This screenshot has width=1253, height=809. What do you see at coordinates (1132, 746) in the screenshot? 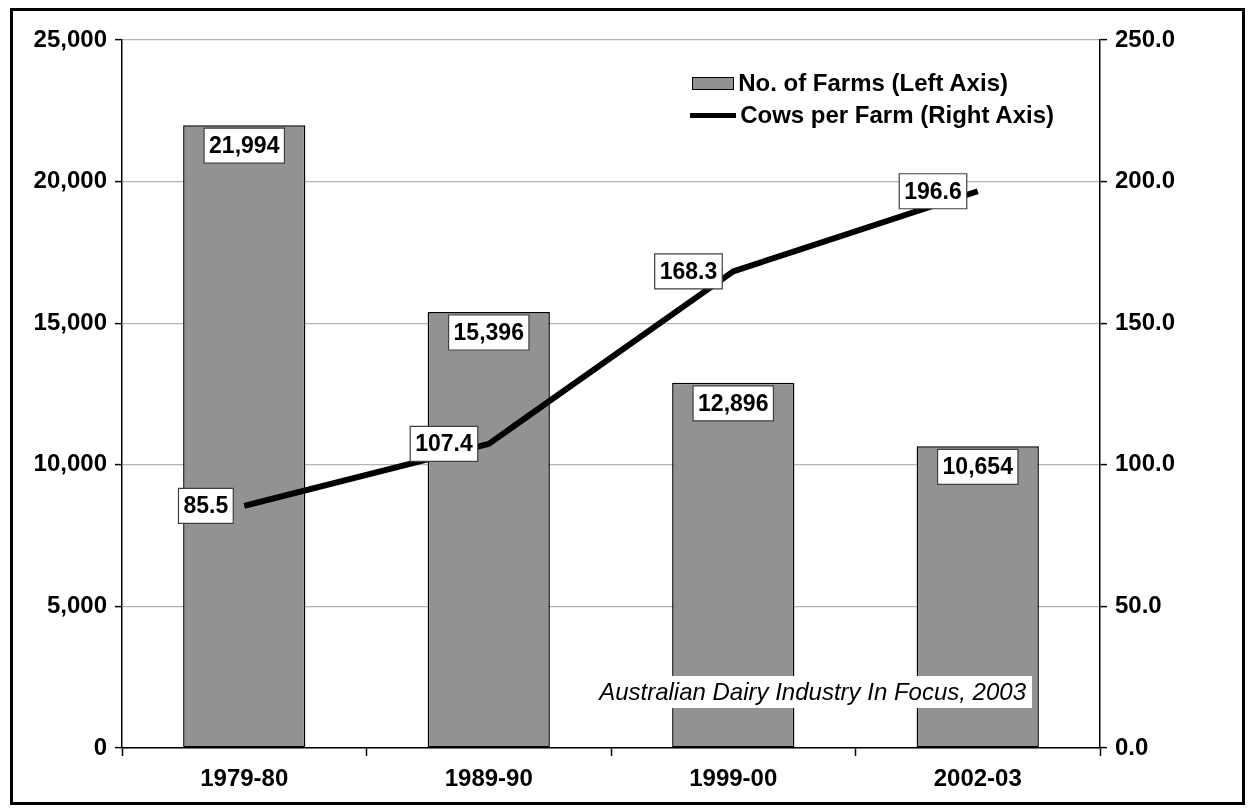
I see `y2-tick-label: 0.0` at bounding box center [1132, 746].